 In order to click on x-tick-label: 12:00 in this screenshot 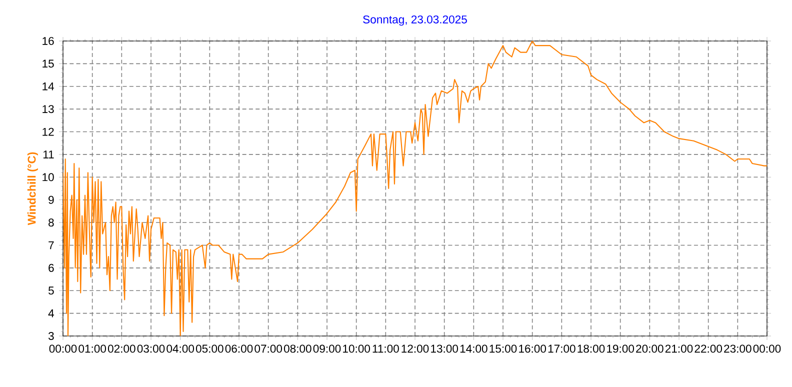, I will do `click(415, 348)`.